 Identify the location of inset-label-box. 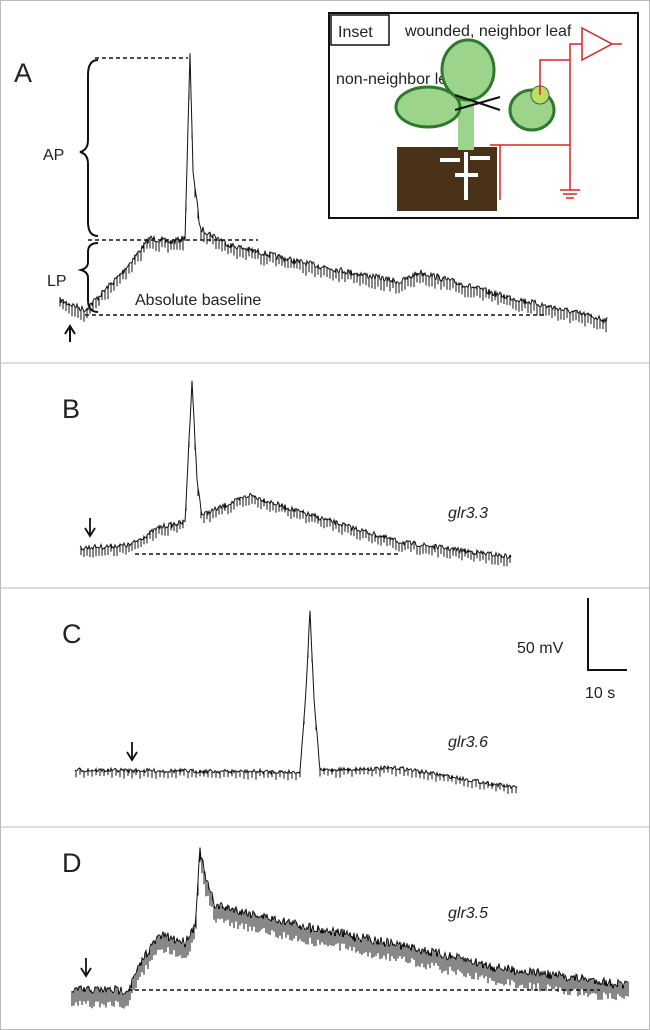
(360, 30).